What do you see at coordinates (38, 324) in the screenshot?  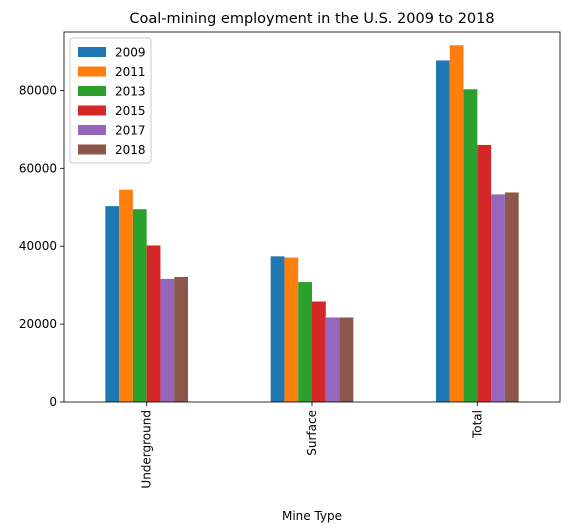 I see `y-tick-label: 20000` at bounding box center [38, 324].